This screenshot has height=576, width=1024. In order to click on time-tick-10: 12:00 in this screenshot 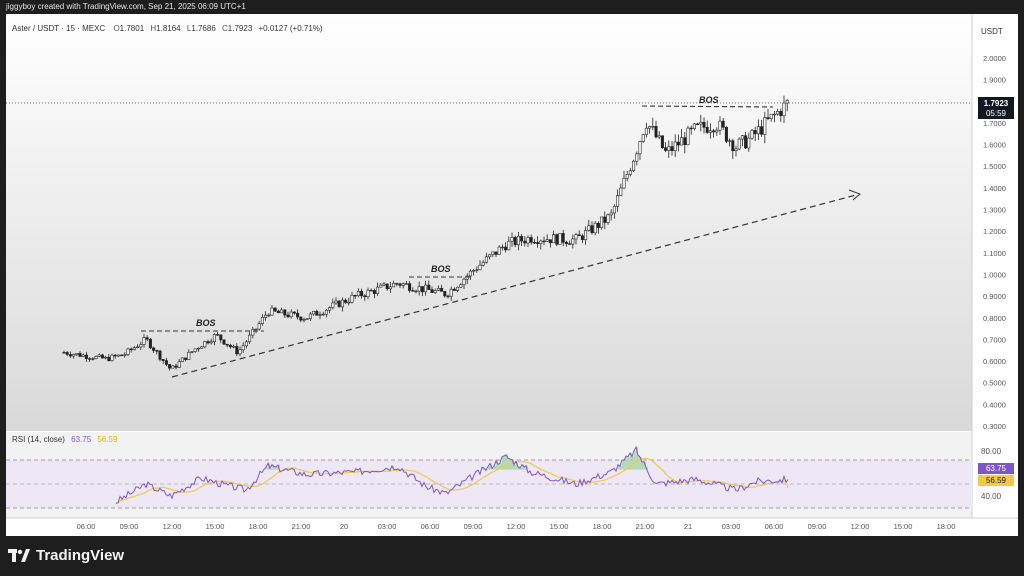, I will do `click(516, 526)`.